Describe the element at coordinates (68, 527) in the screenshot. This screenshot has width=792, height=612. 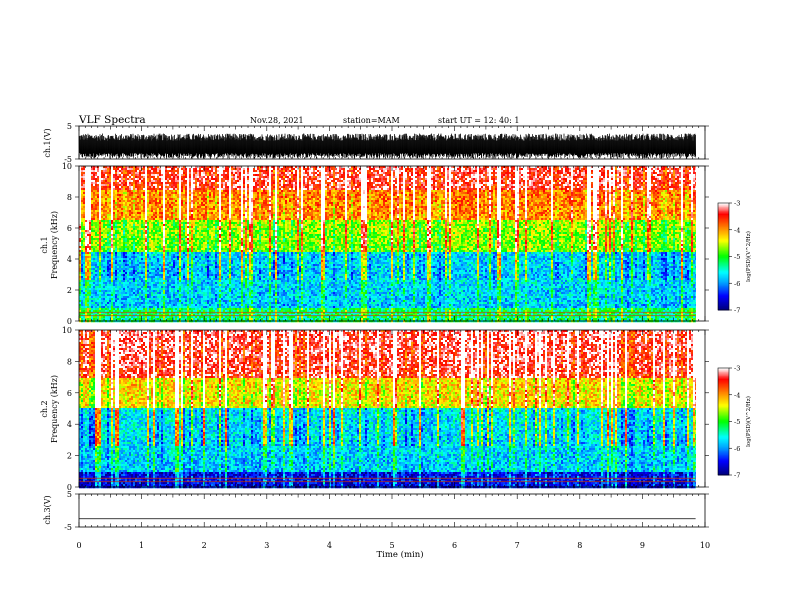
I see `y-tick-label: -5` at that location.